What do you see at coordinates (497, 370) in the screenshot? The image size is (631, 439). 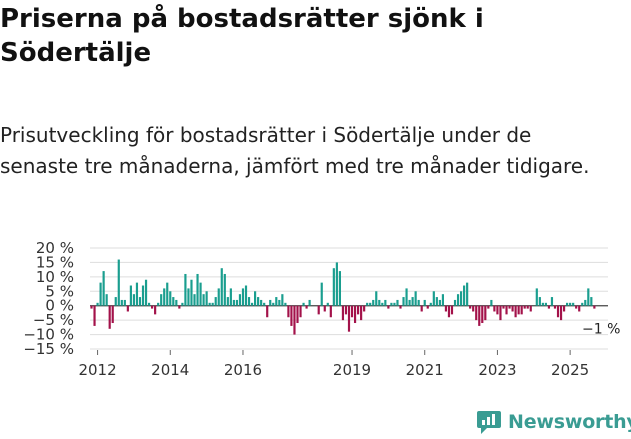 I see `x-tick-label: 2023` at bounding box center [497, 370].